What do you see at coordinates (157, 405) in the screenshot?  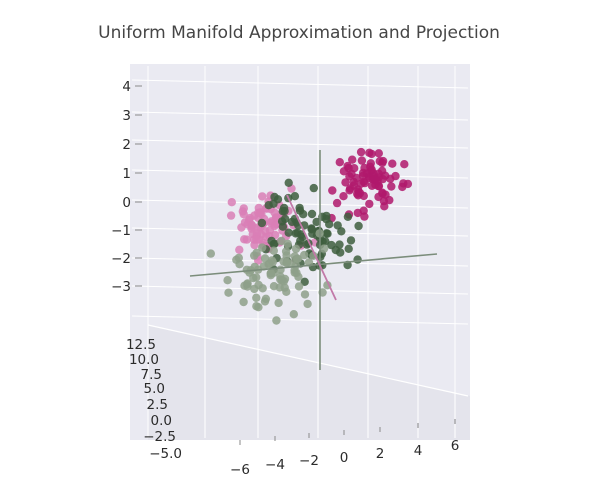 I see `y-tick-label: 2.5` at bounding box center [157, 405].